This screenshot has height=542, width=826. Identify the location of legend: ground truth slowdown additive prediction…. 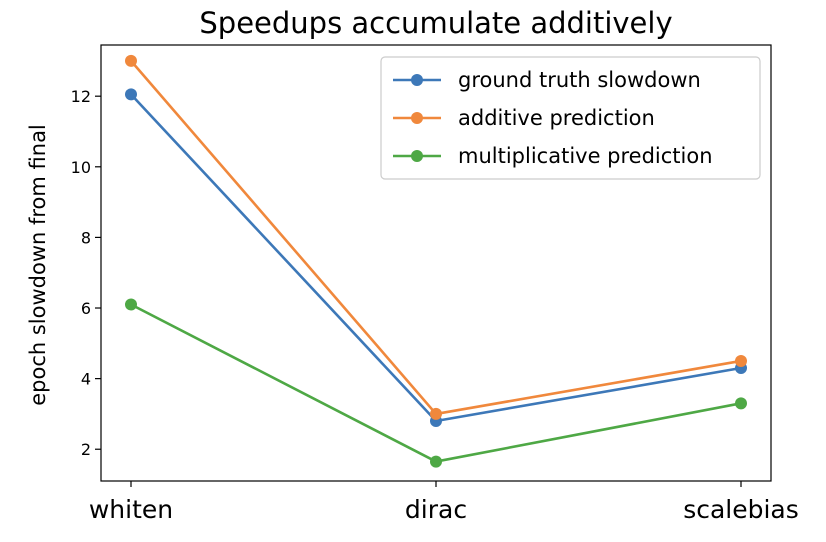
(570, 118).